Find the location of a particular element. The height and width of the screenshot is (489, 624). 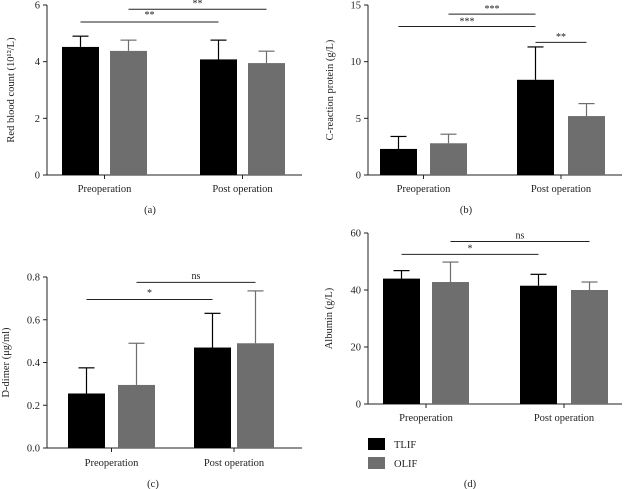

y-tick-label: 6 is located at coordinates (37, 6).